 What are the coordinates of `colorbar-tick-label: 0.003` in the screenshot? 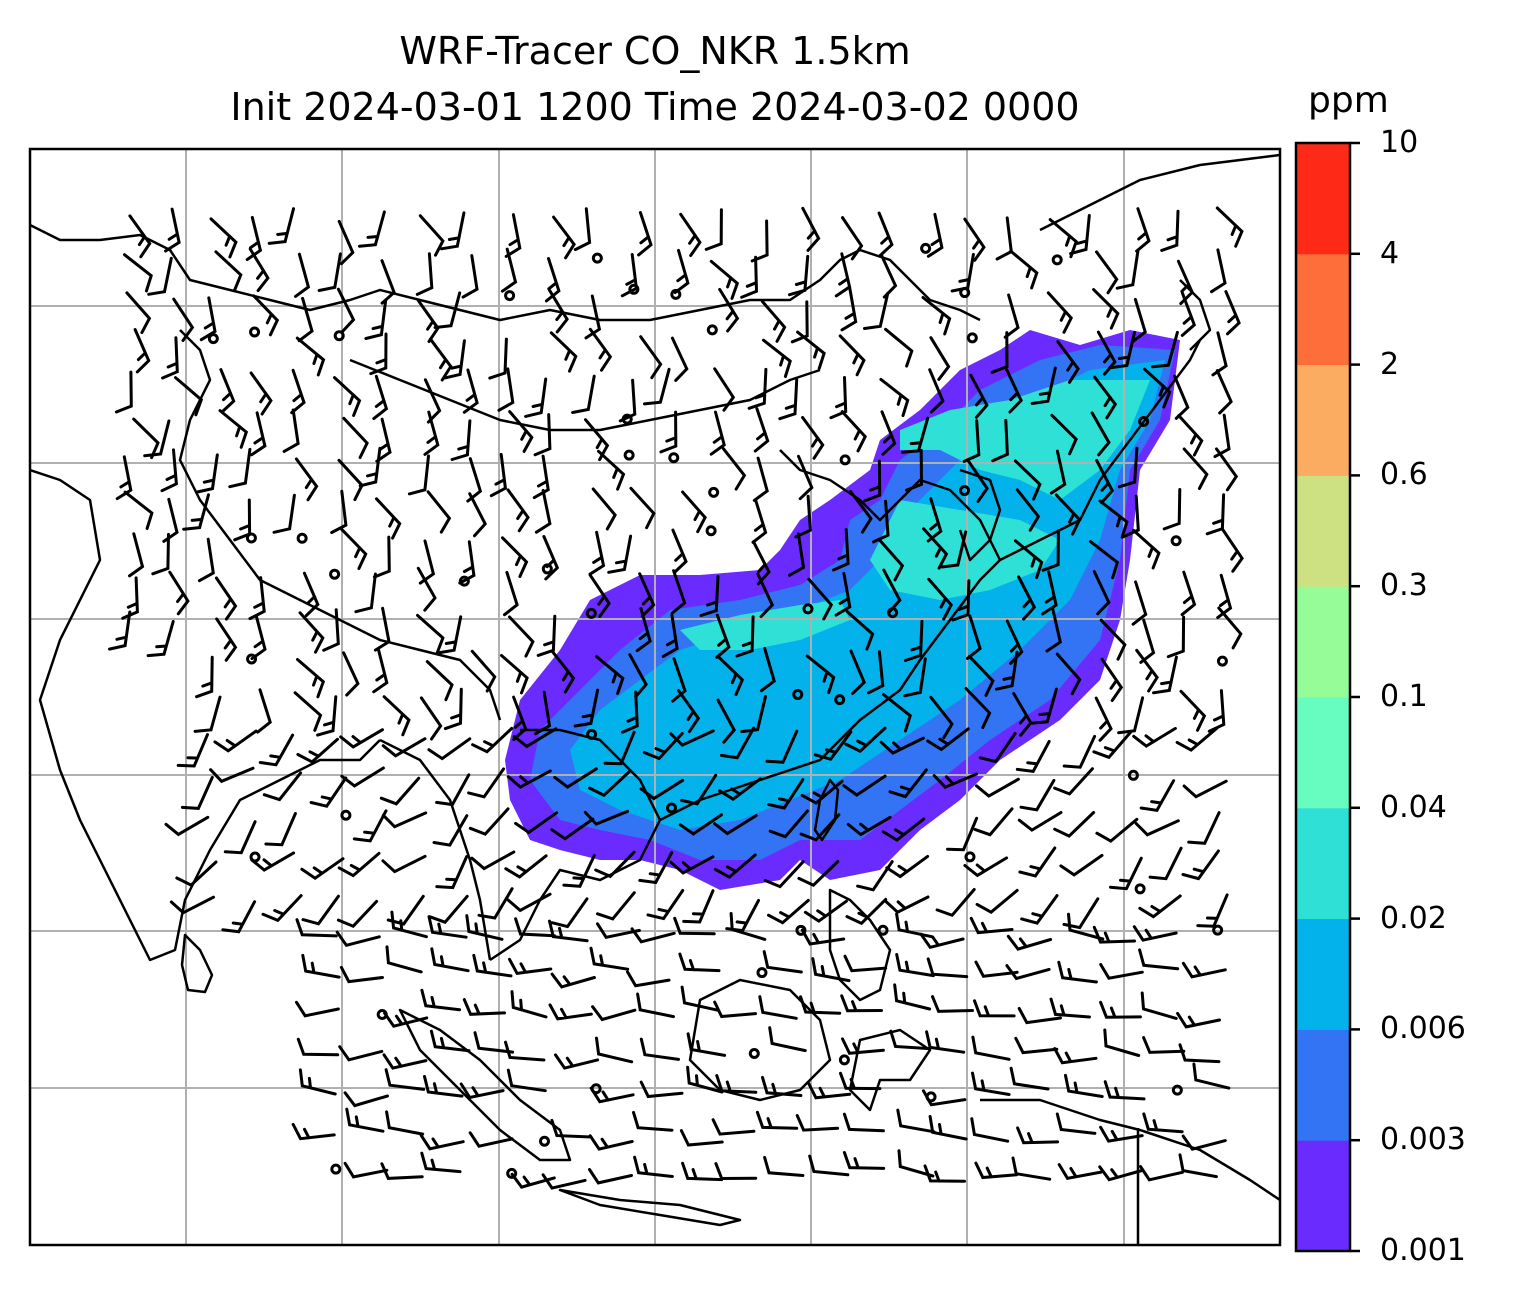 It's located at (1423, 1140).